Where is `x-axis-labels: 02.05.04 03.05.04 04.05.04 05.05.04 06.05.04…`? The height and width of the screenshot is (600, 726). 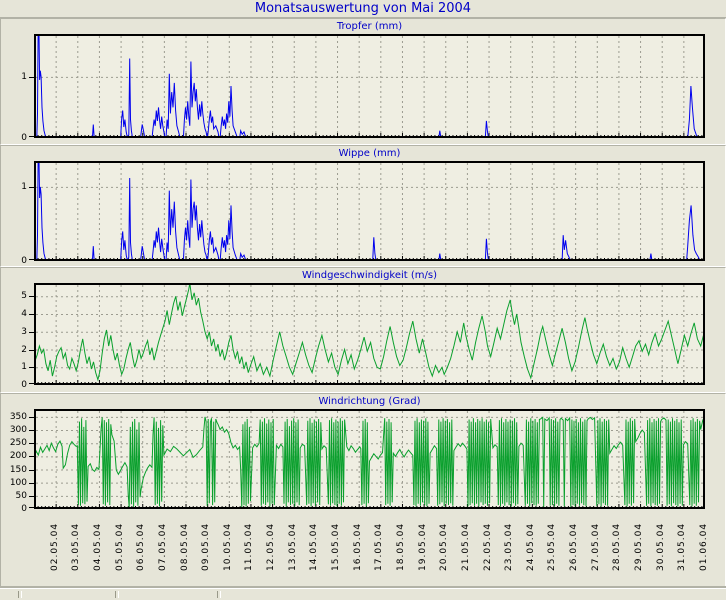
x-axis-labels: 02.05.04 03.05.04 04.05.04 05.05.04 06.05.04… is located at coordinates (371, 546).